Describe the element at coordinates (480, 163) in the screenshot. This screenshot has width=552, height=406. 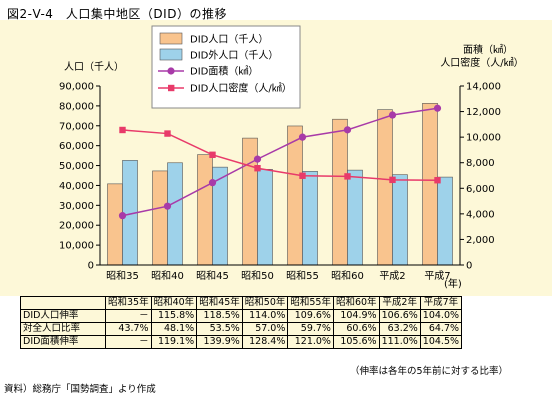
I see `right-tick-label: 8,000` at that location.